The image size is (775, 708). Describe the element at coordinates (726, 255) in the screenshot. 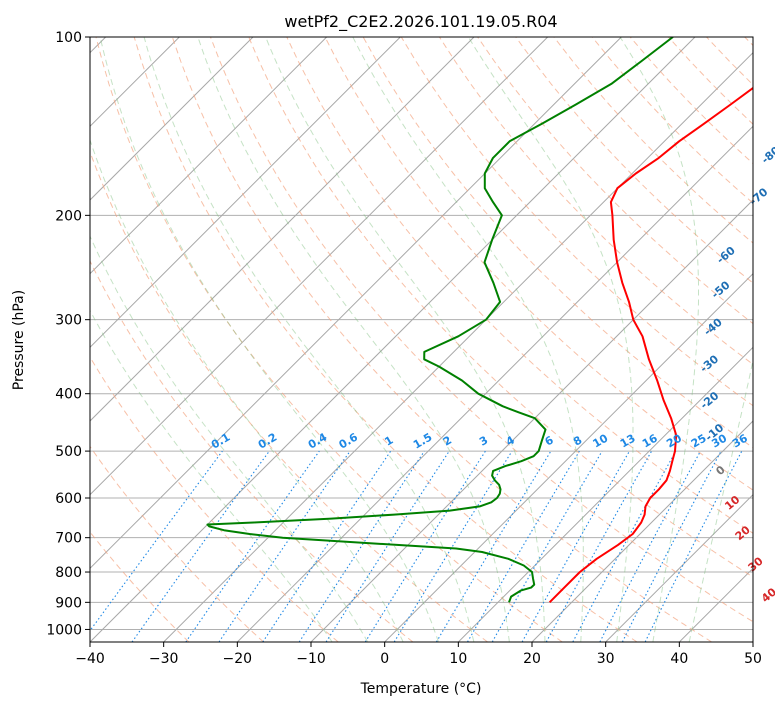

I see `dry-adiabat-label: -60` at that location.